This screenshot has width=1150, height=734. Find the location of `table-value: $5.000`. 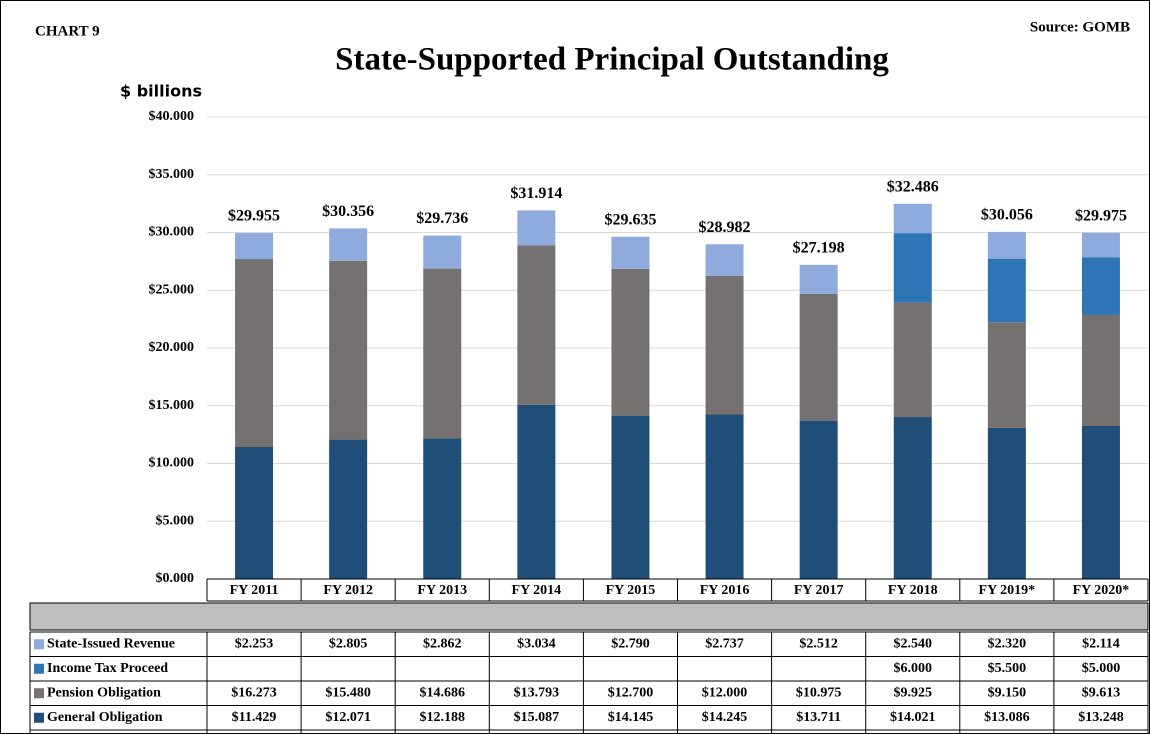

table-value: $5.000 is located at coordinates (1101, 668).